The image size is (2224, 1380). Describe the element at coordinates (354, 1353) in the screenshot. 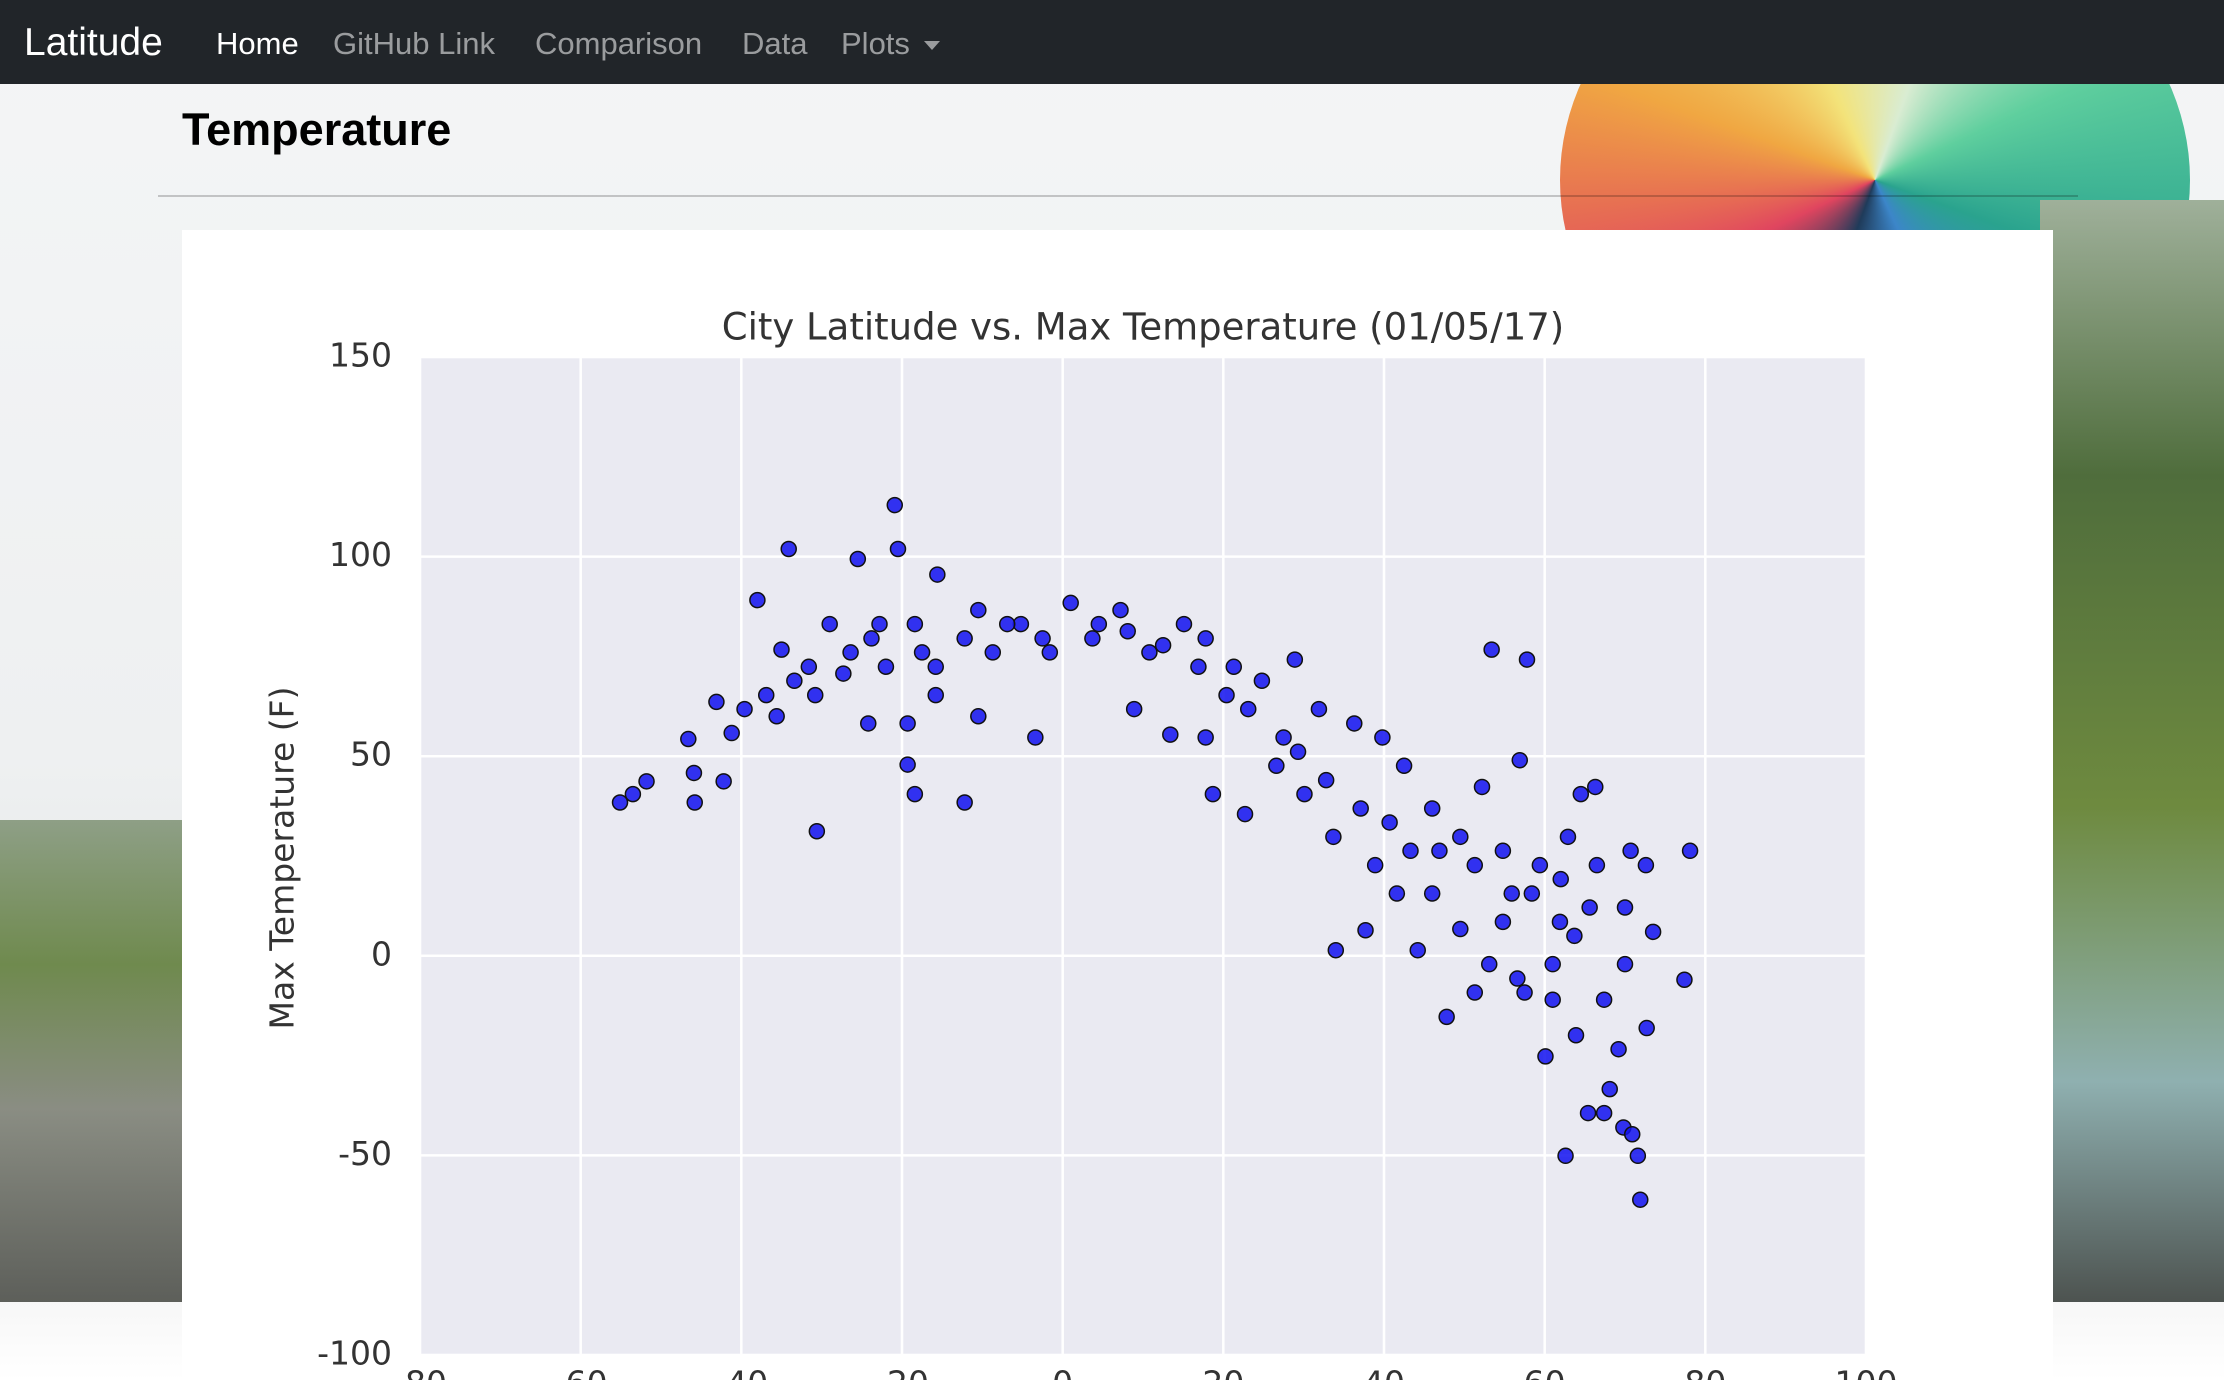

I see `y-tick-label: -100` at that location.